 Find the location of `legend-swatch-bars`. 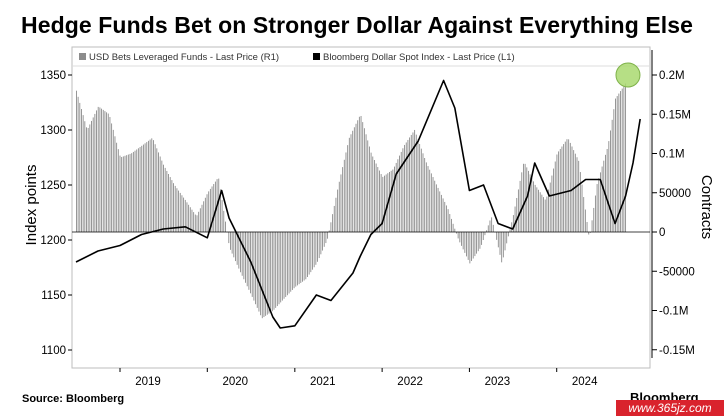

legend-swatch-bars is located at coordinates (82, 56).